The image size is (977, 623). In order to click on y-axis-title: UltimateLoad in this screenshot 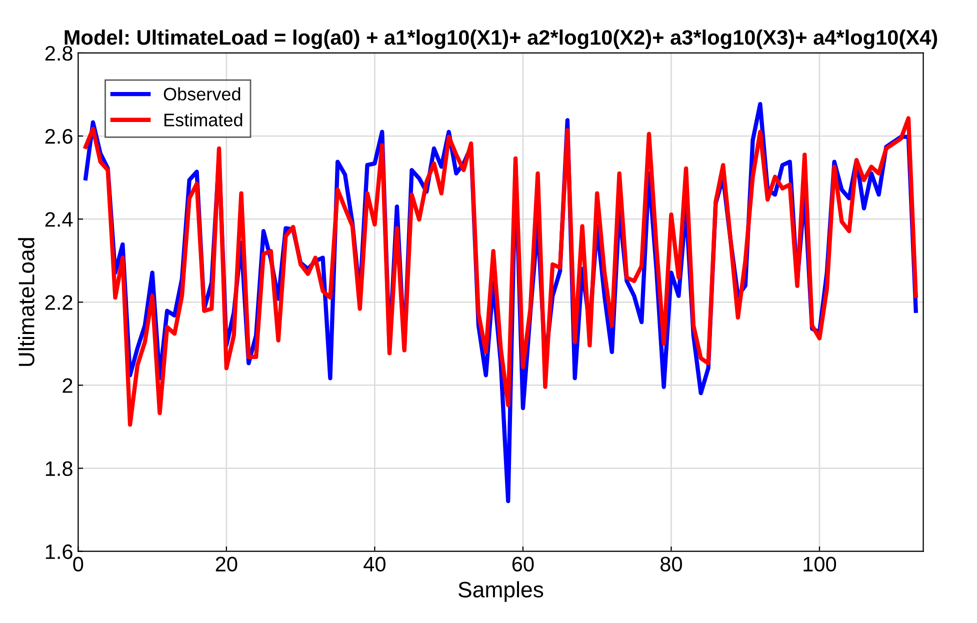, I will do `click(26, 302)`.